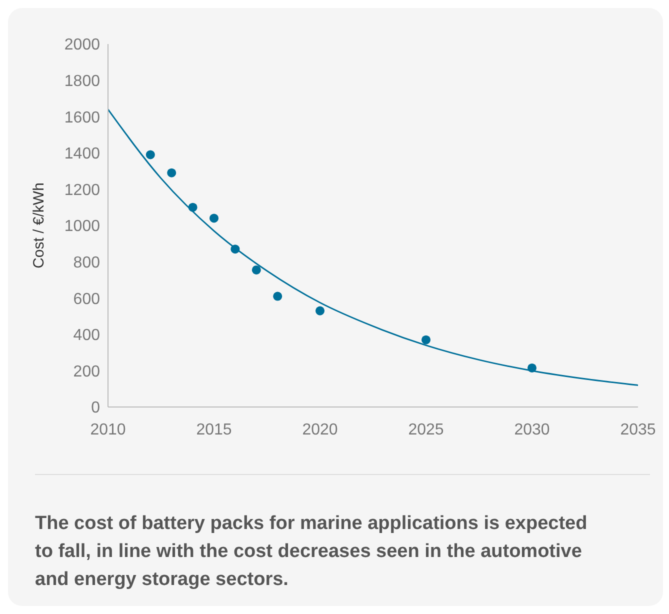 Image resolution: width=669 pixels, height=614 pixels. What do you see at coordinates (426, 429) in the screenshot?
I see `x-tick-label: 2025` at bounding box center [426, 429].